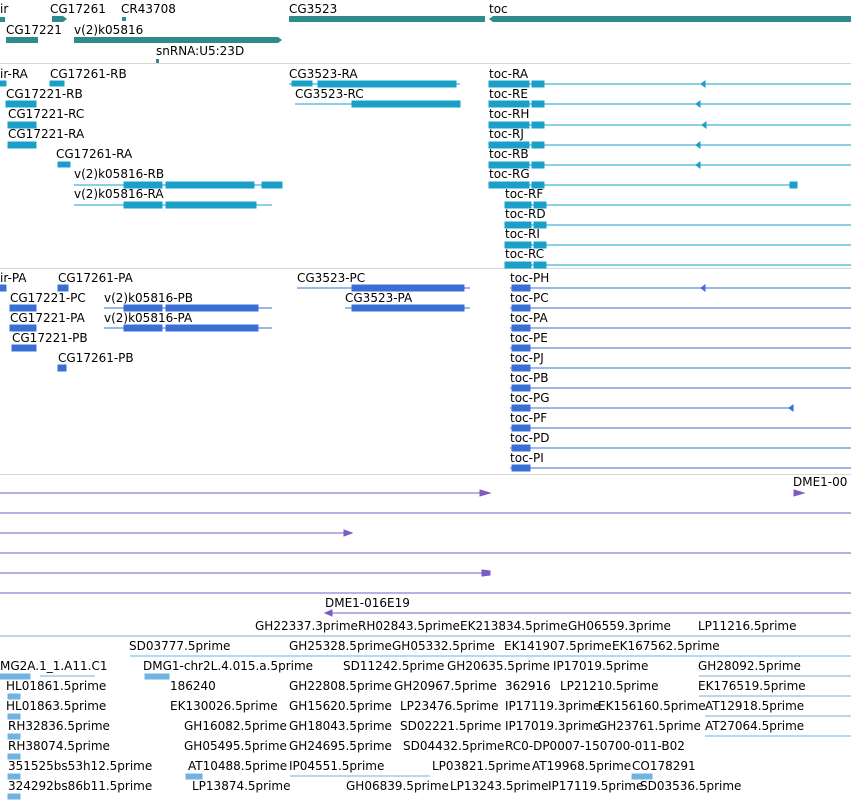  Describe the element at coordinates (329, 94) in the screenshot. I see `transcript-label: CG3523-RC` at that location.